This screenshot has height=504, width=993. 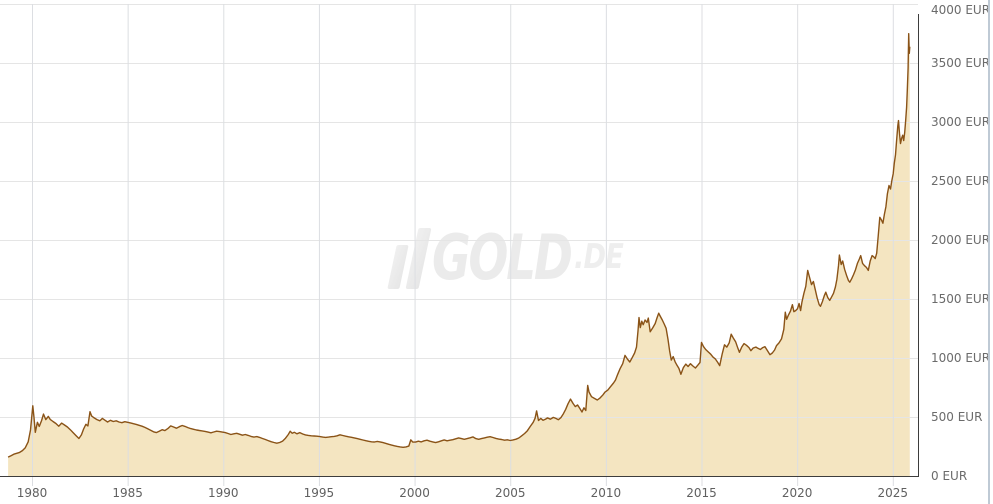 I want to click on gold-de-watermark: GOLD .DE, so click(x=539, y=257).